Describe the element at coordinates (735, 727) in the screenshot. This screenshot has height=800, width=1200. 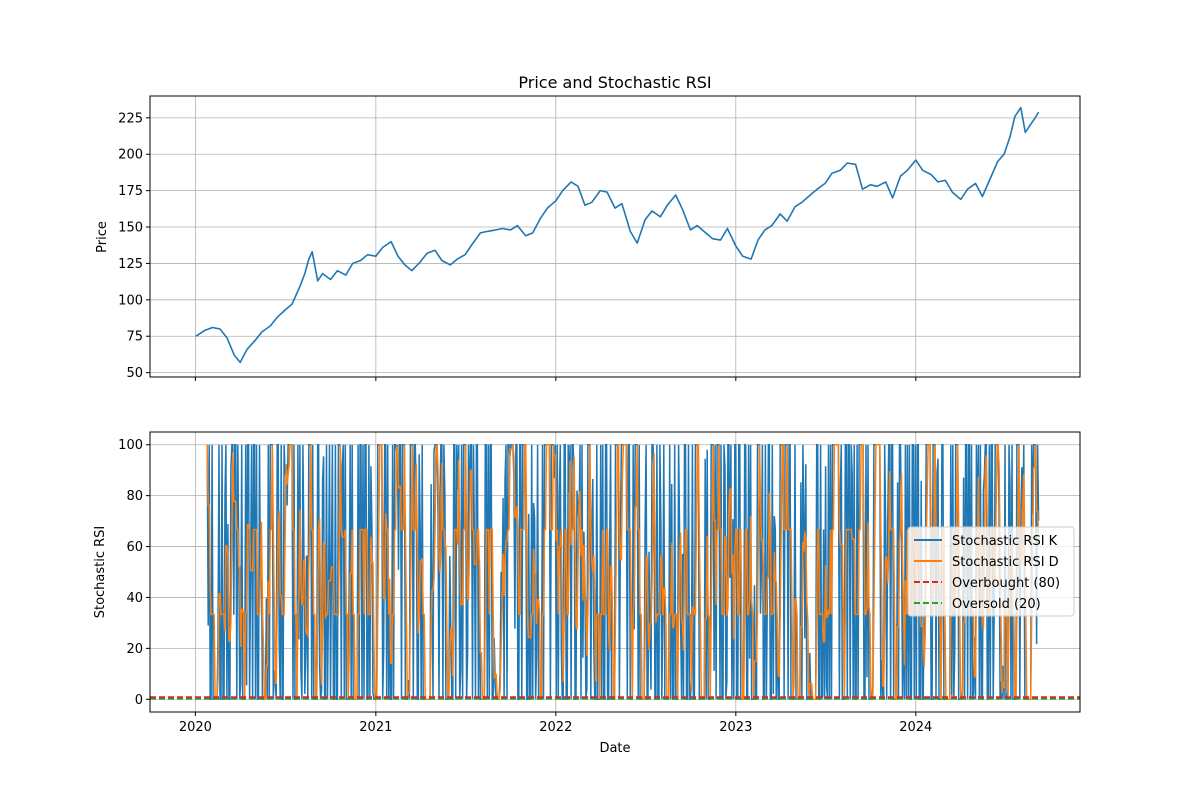
I see `date-x-tick-label: 2023` at that location.